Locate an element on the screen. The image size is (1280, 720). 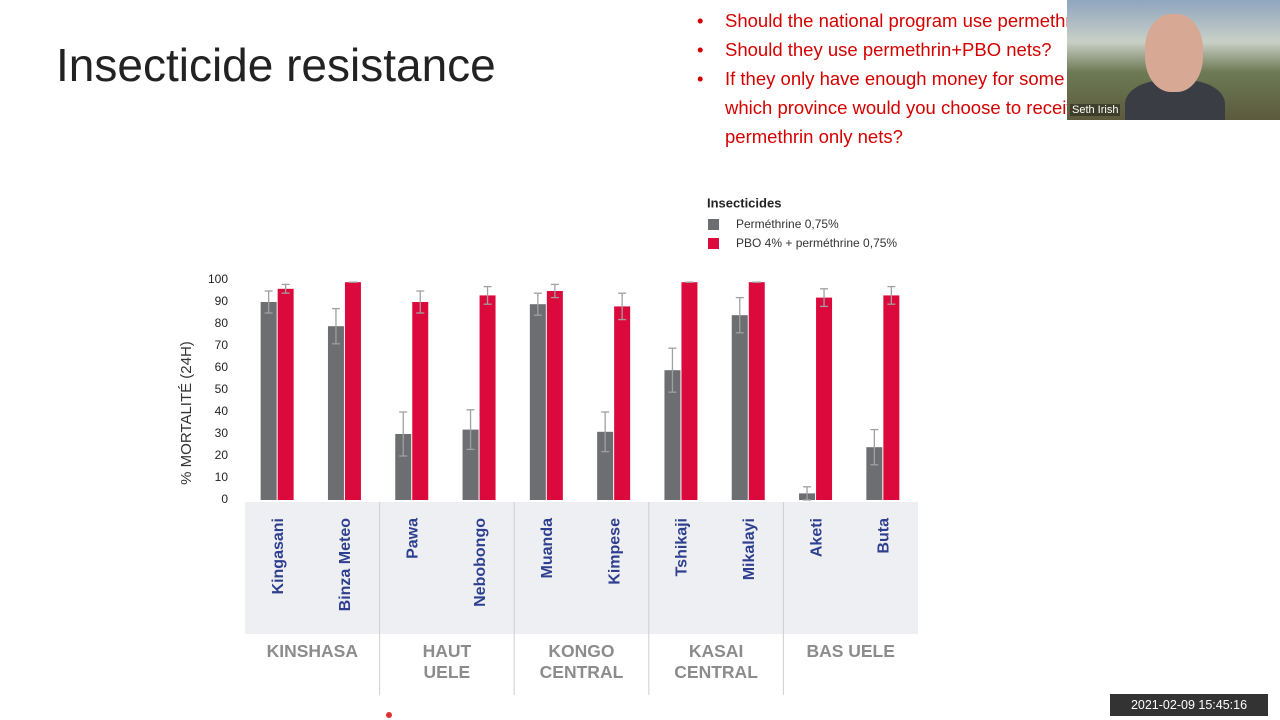
x-tick-label: Kingasani is located at coordinates (278, 556).